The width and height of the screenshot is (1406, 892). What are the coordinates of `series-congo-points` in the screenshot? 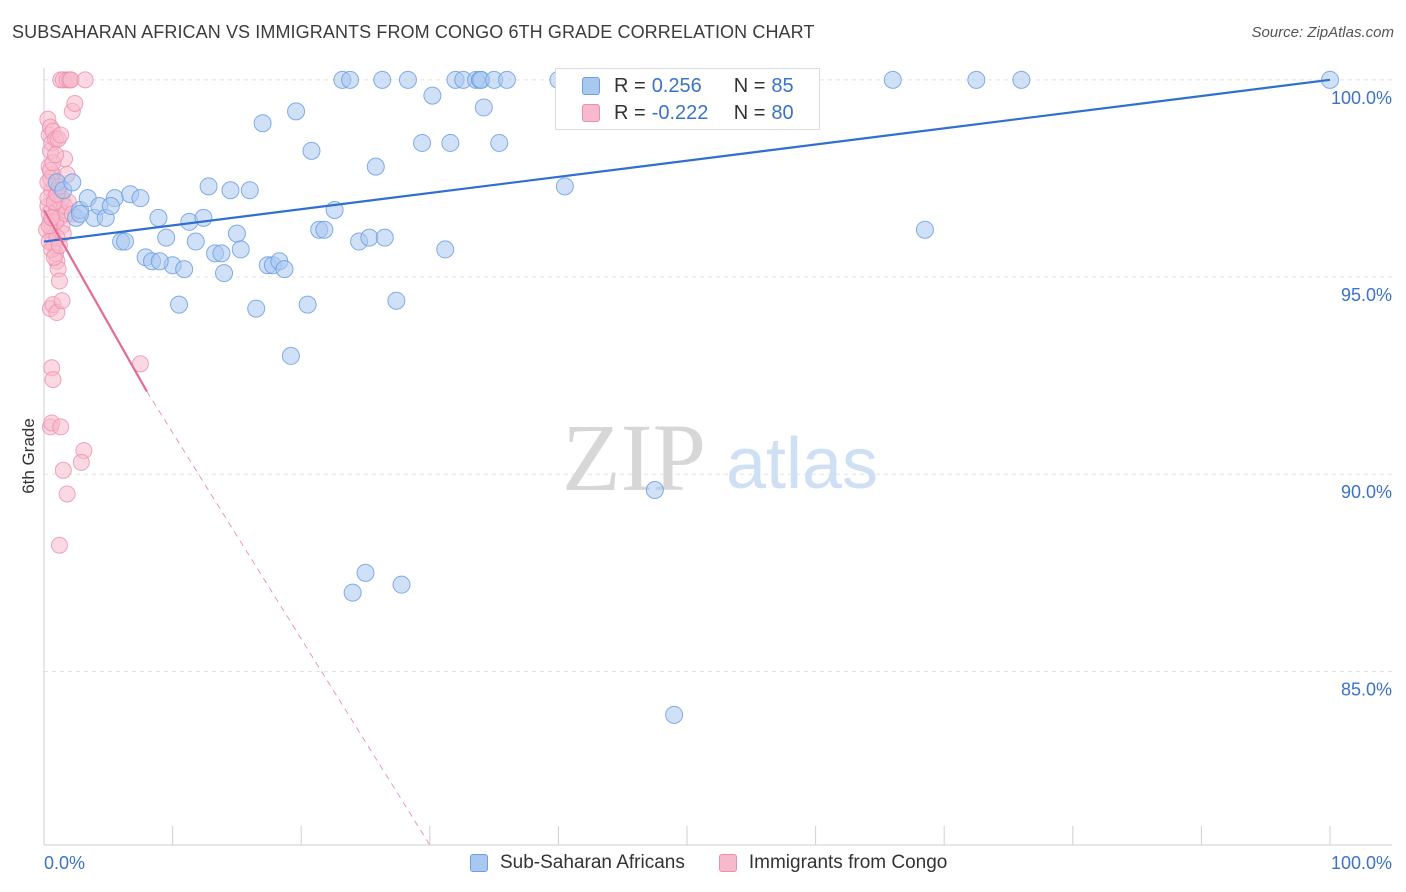 It's located at (93, 312).